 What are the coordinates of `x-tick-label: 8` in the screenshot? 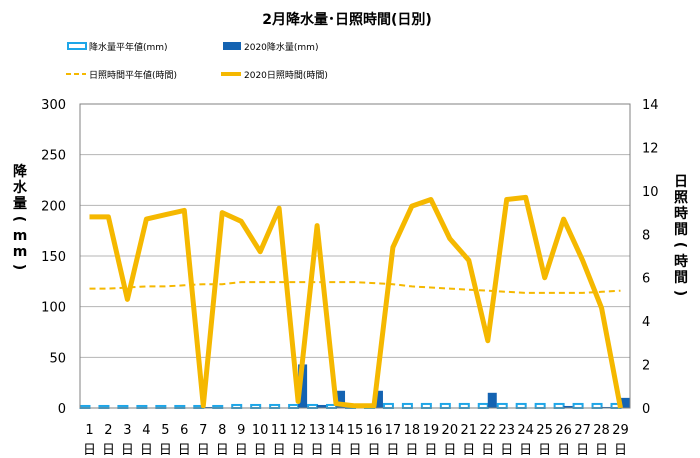 It's located at (222, 430).